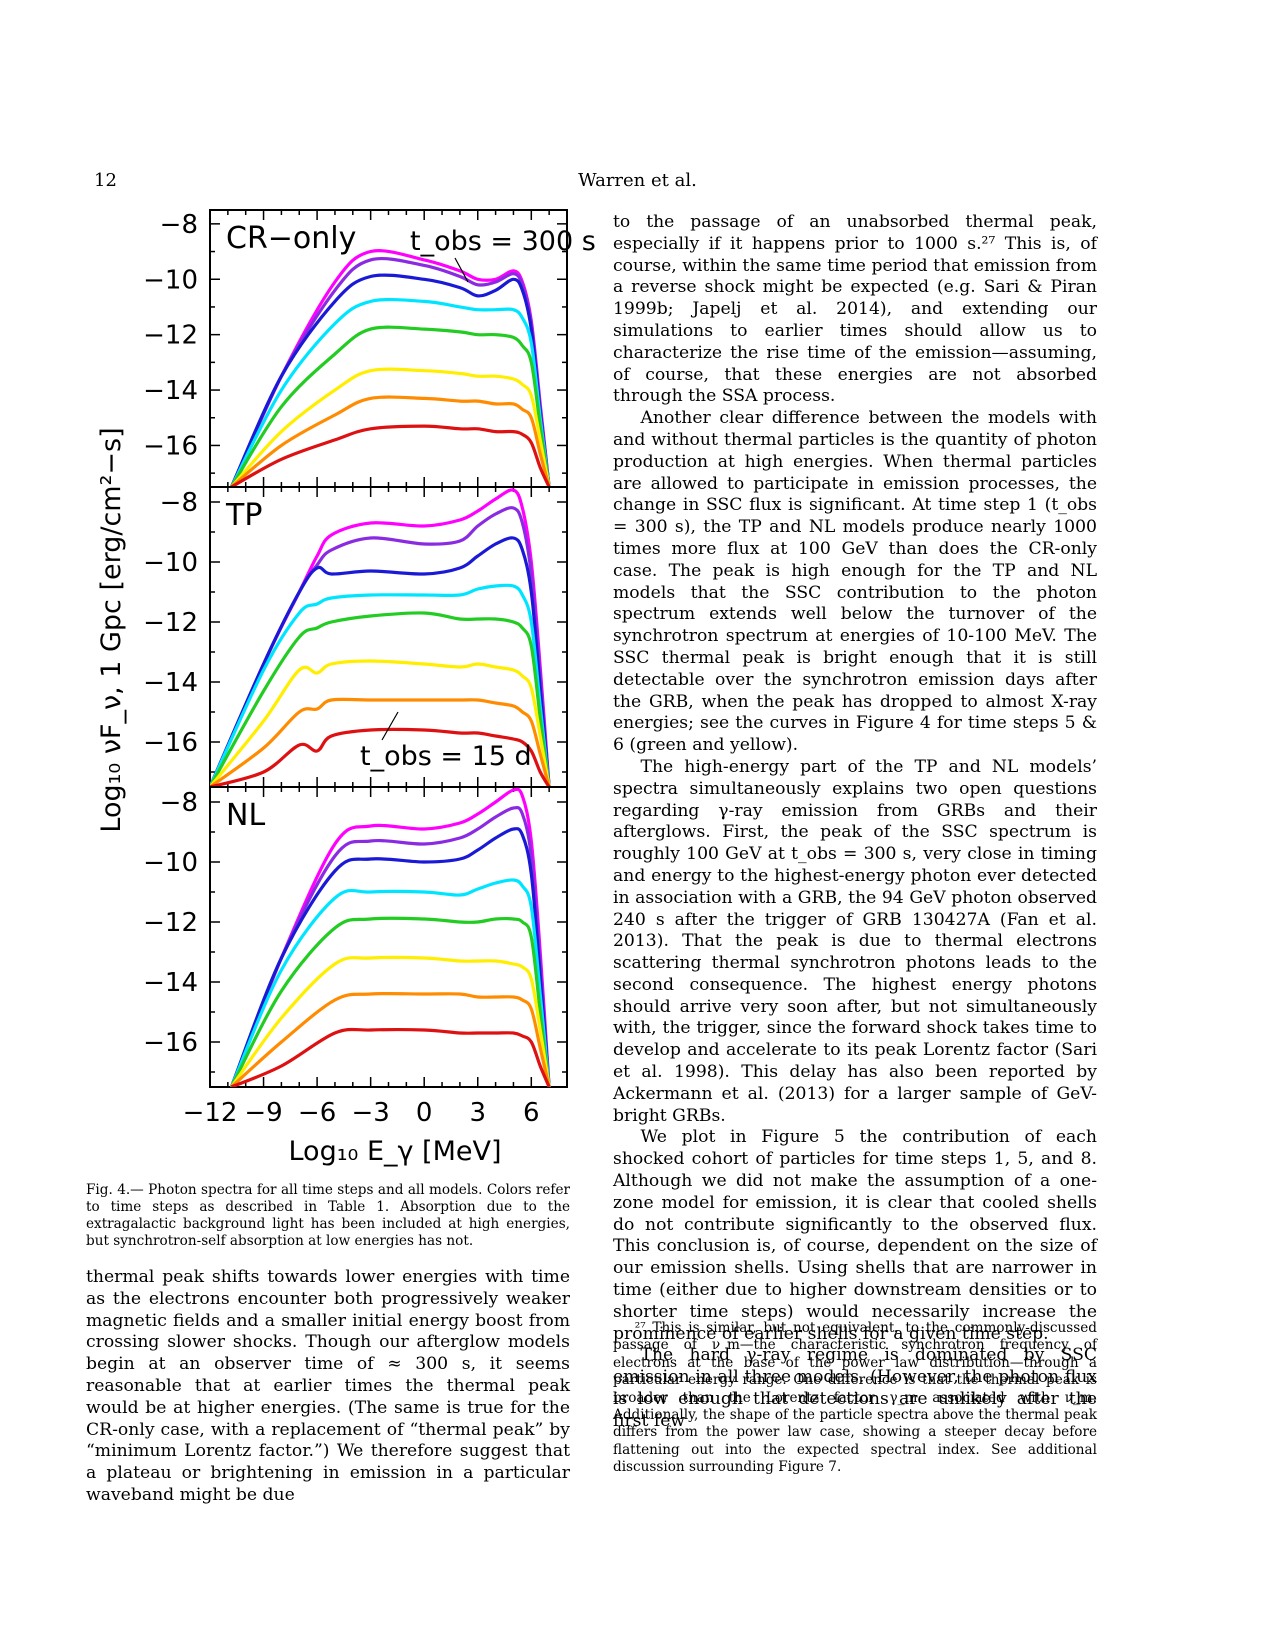 This screenshot has height=1650, width=1275. Describe the element at coordinates (531, 1113) in the screenshot. I see `x-tick-label: 6` at that location.